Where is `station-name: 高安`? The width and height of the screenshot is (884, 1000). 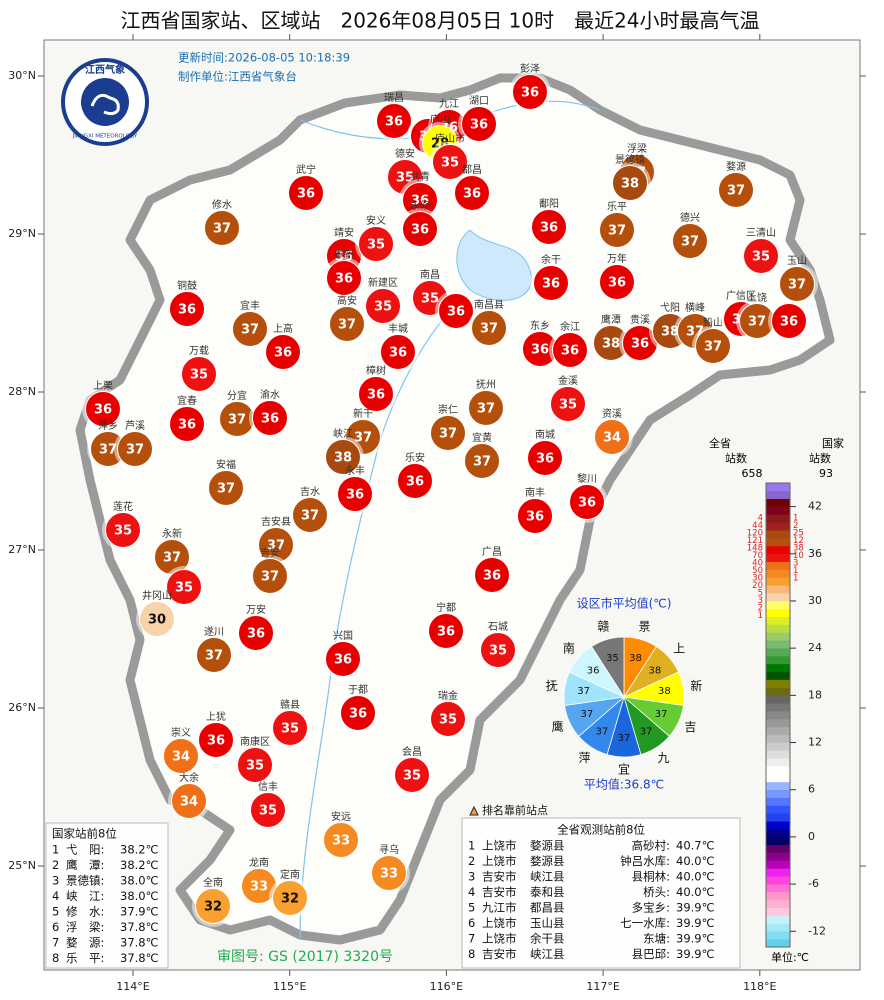 station-name: 高安 is located at coordinates (347, 300).